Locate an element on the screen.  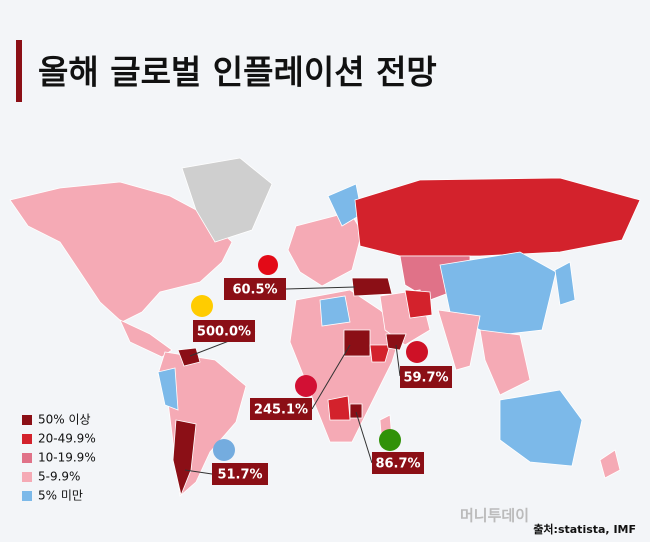
watermark: 머니투데이 is located at coordinates (494, 516).